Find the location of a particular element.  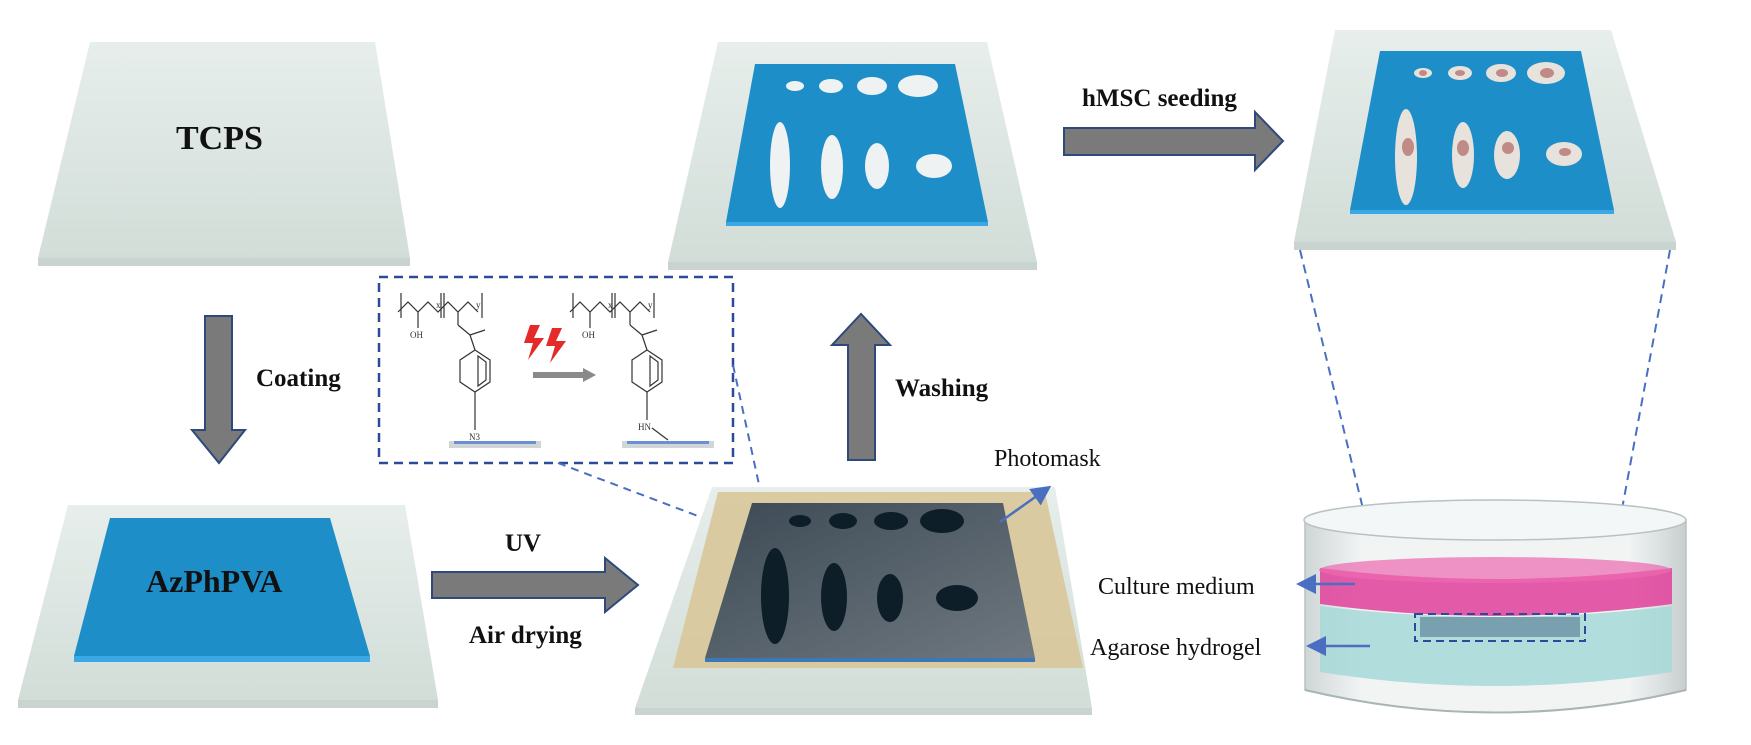

hmsc-seeding-arrow-icon is located at coordinates (1174, 141).